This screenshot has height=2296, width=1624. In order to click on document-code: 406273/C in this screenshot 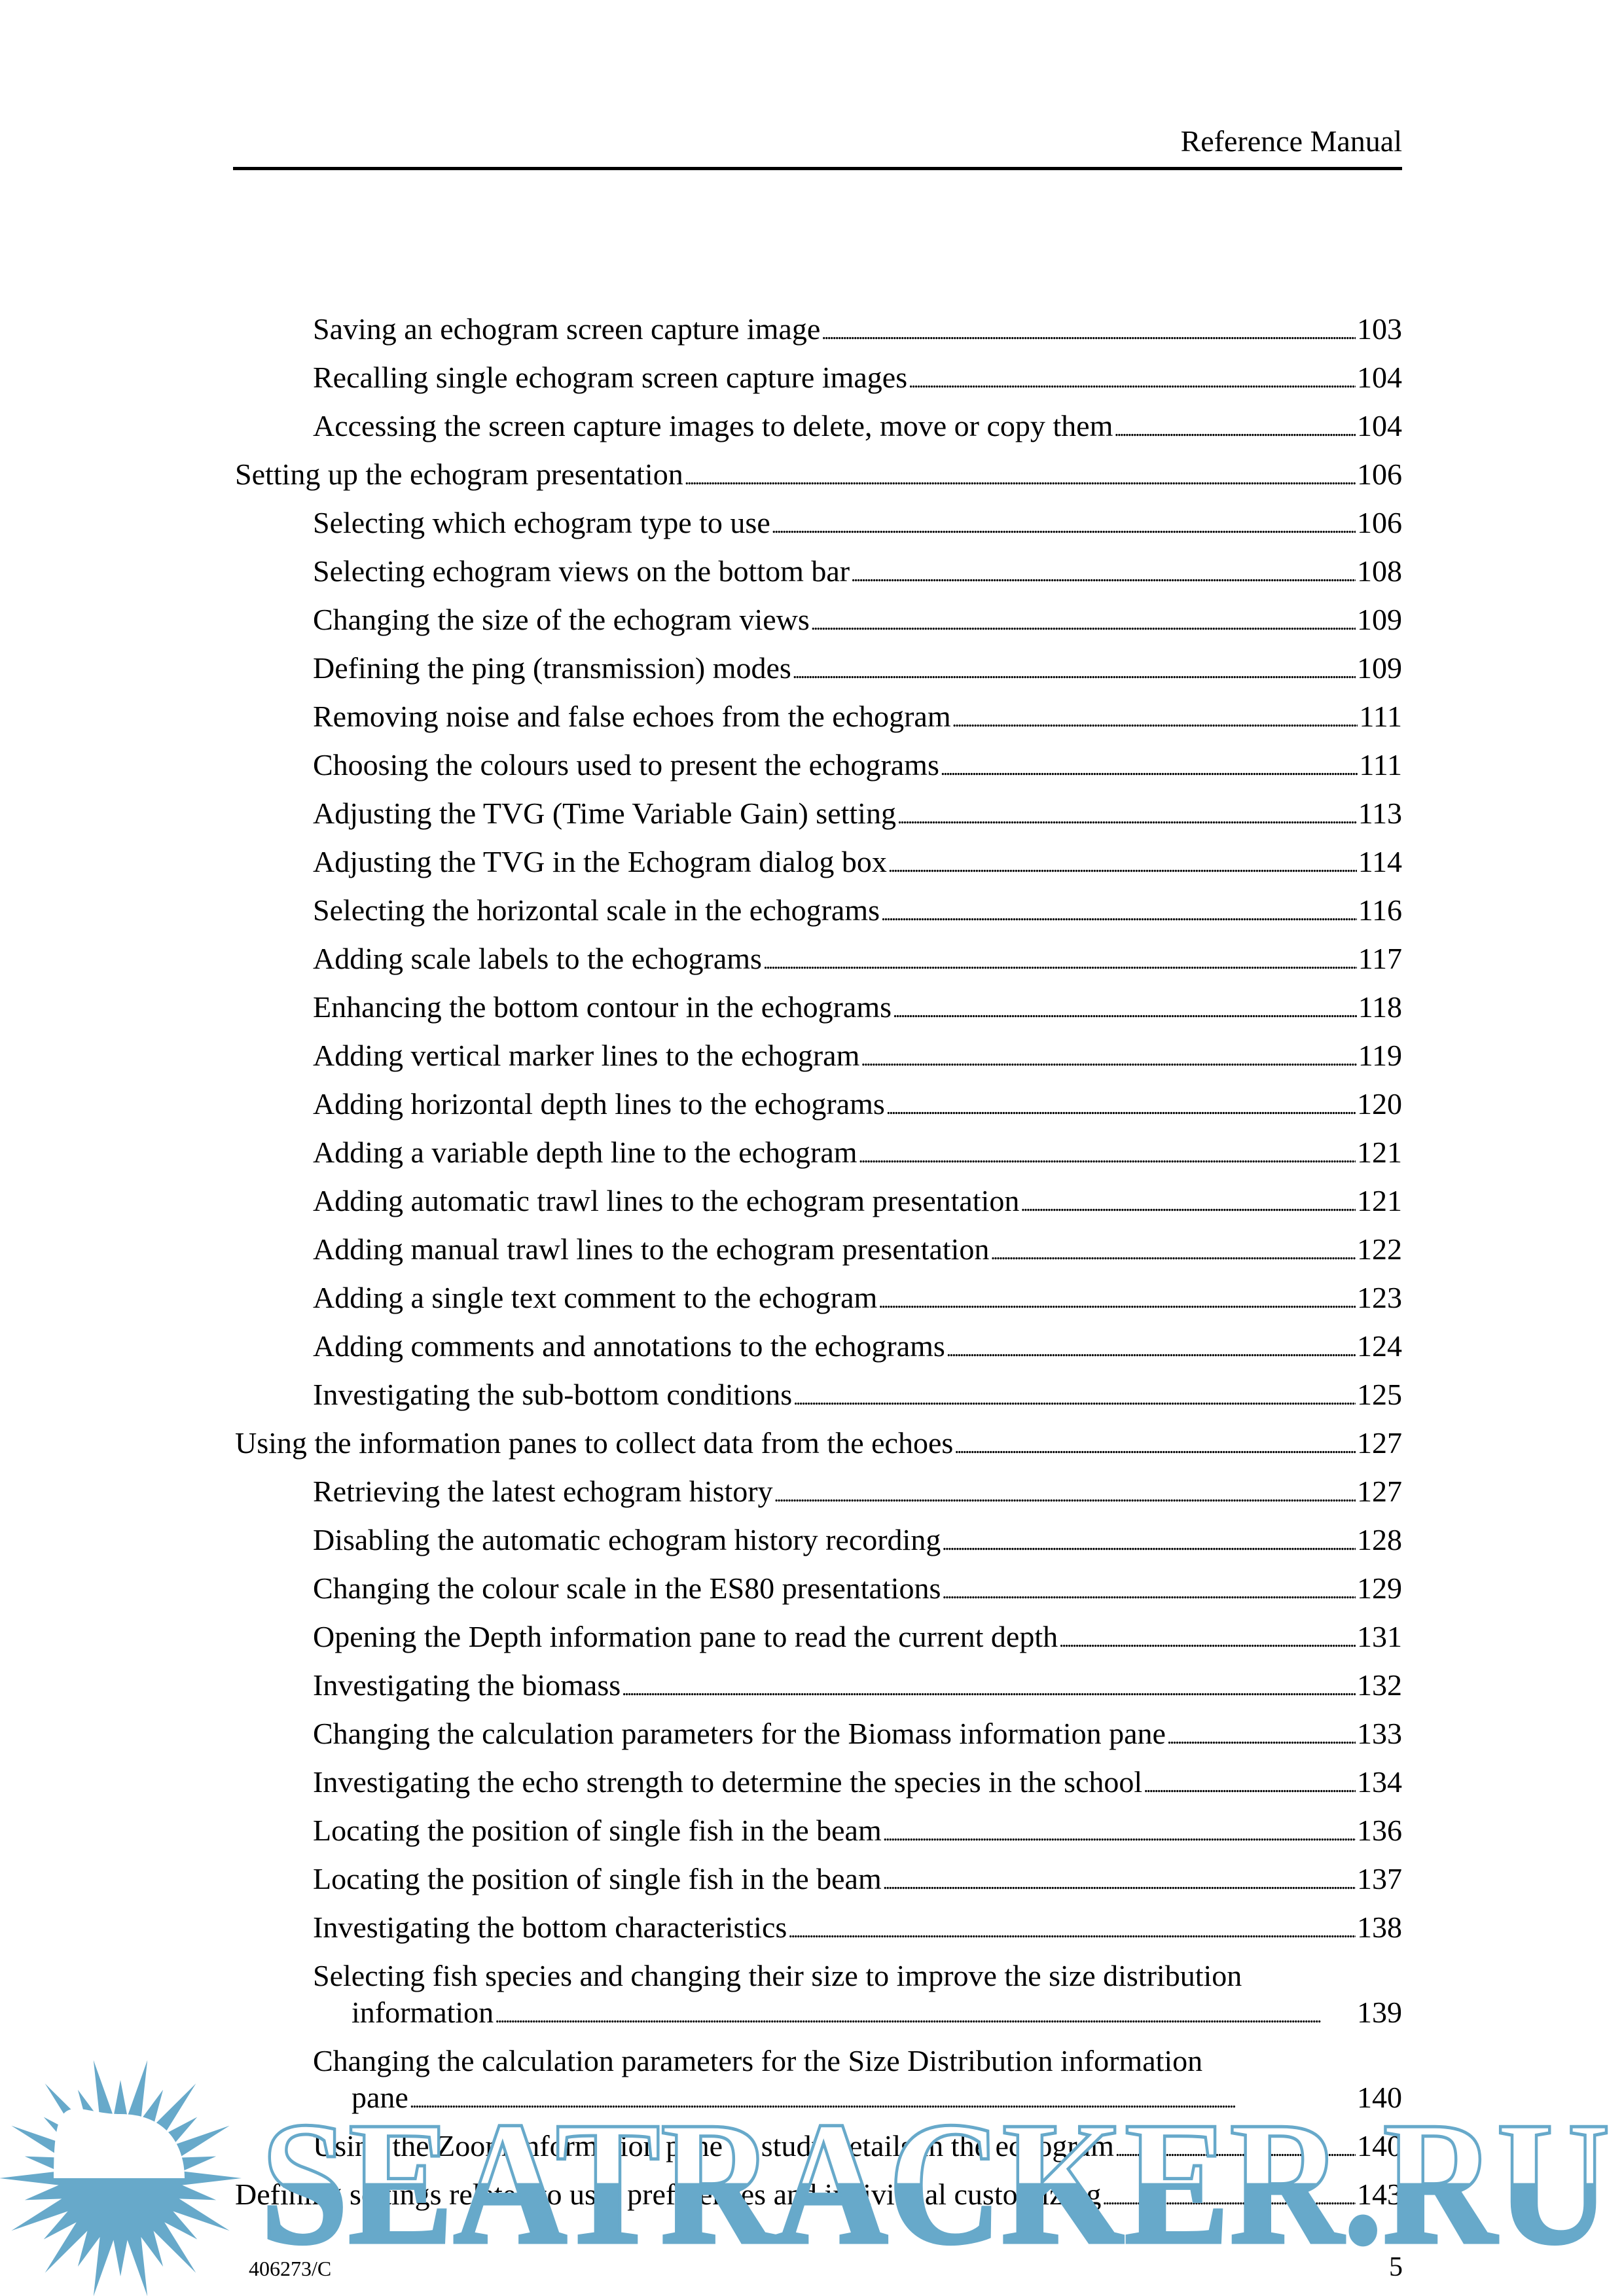, I will do `click(290, 2268)`.